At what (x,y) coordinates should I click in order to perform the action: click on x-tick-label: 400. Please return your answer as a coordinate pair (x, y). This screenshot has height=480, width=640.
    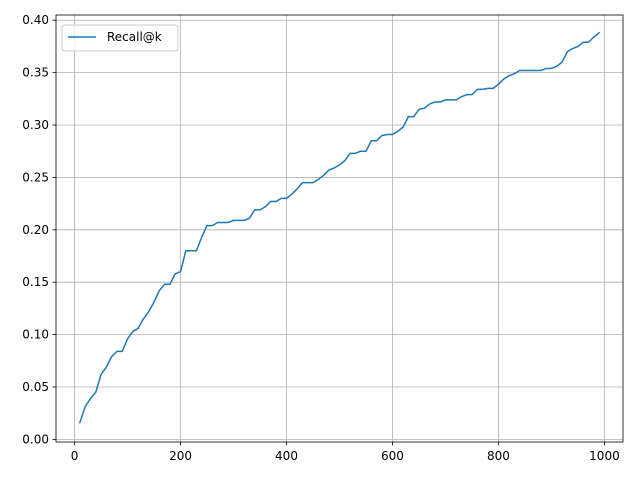
    Looking at the image, I should click on (286, 456).